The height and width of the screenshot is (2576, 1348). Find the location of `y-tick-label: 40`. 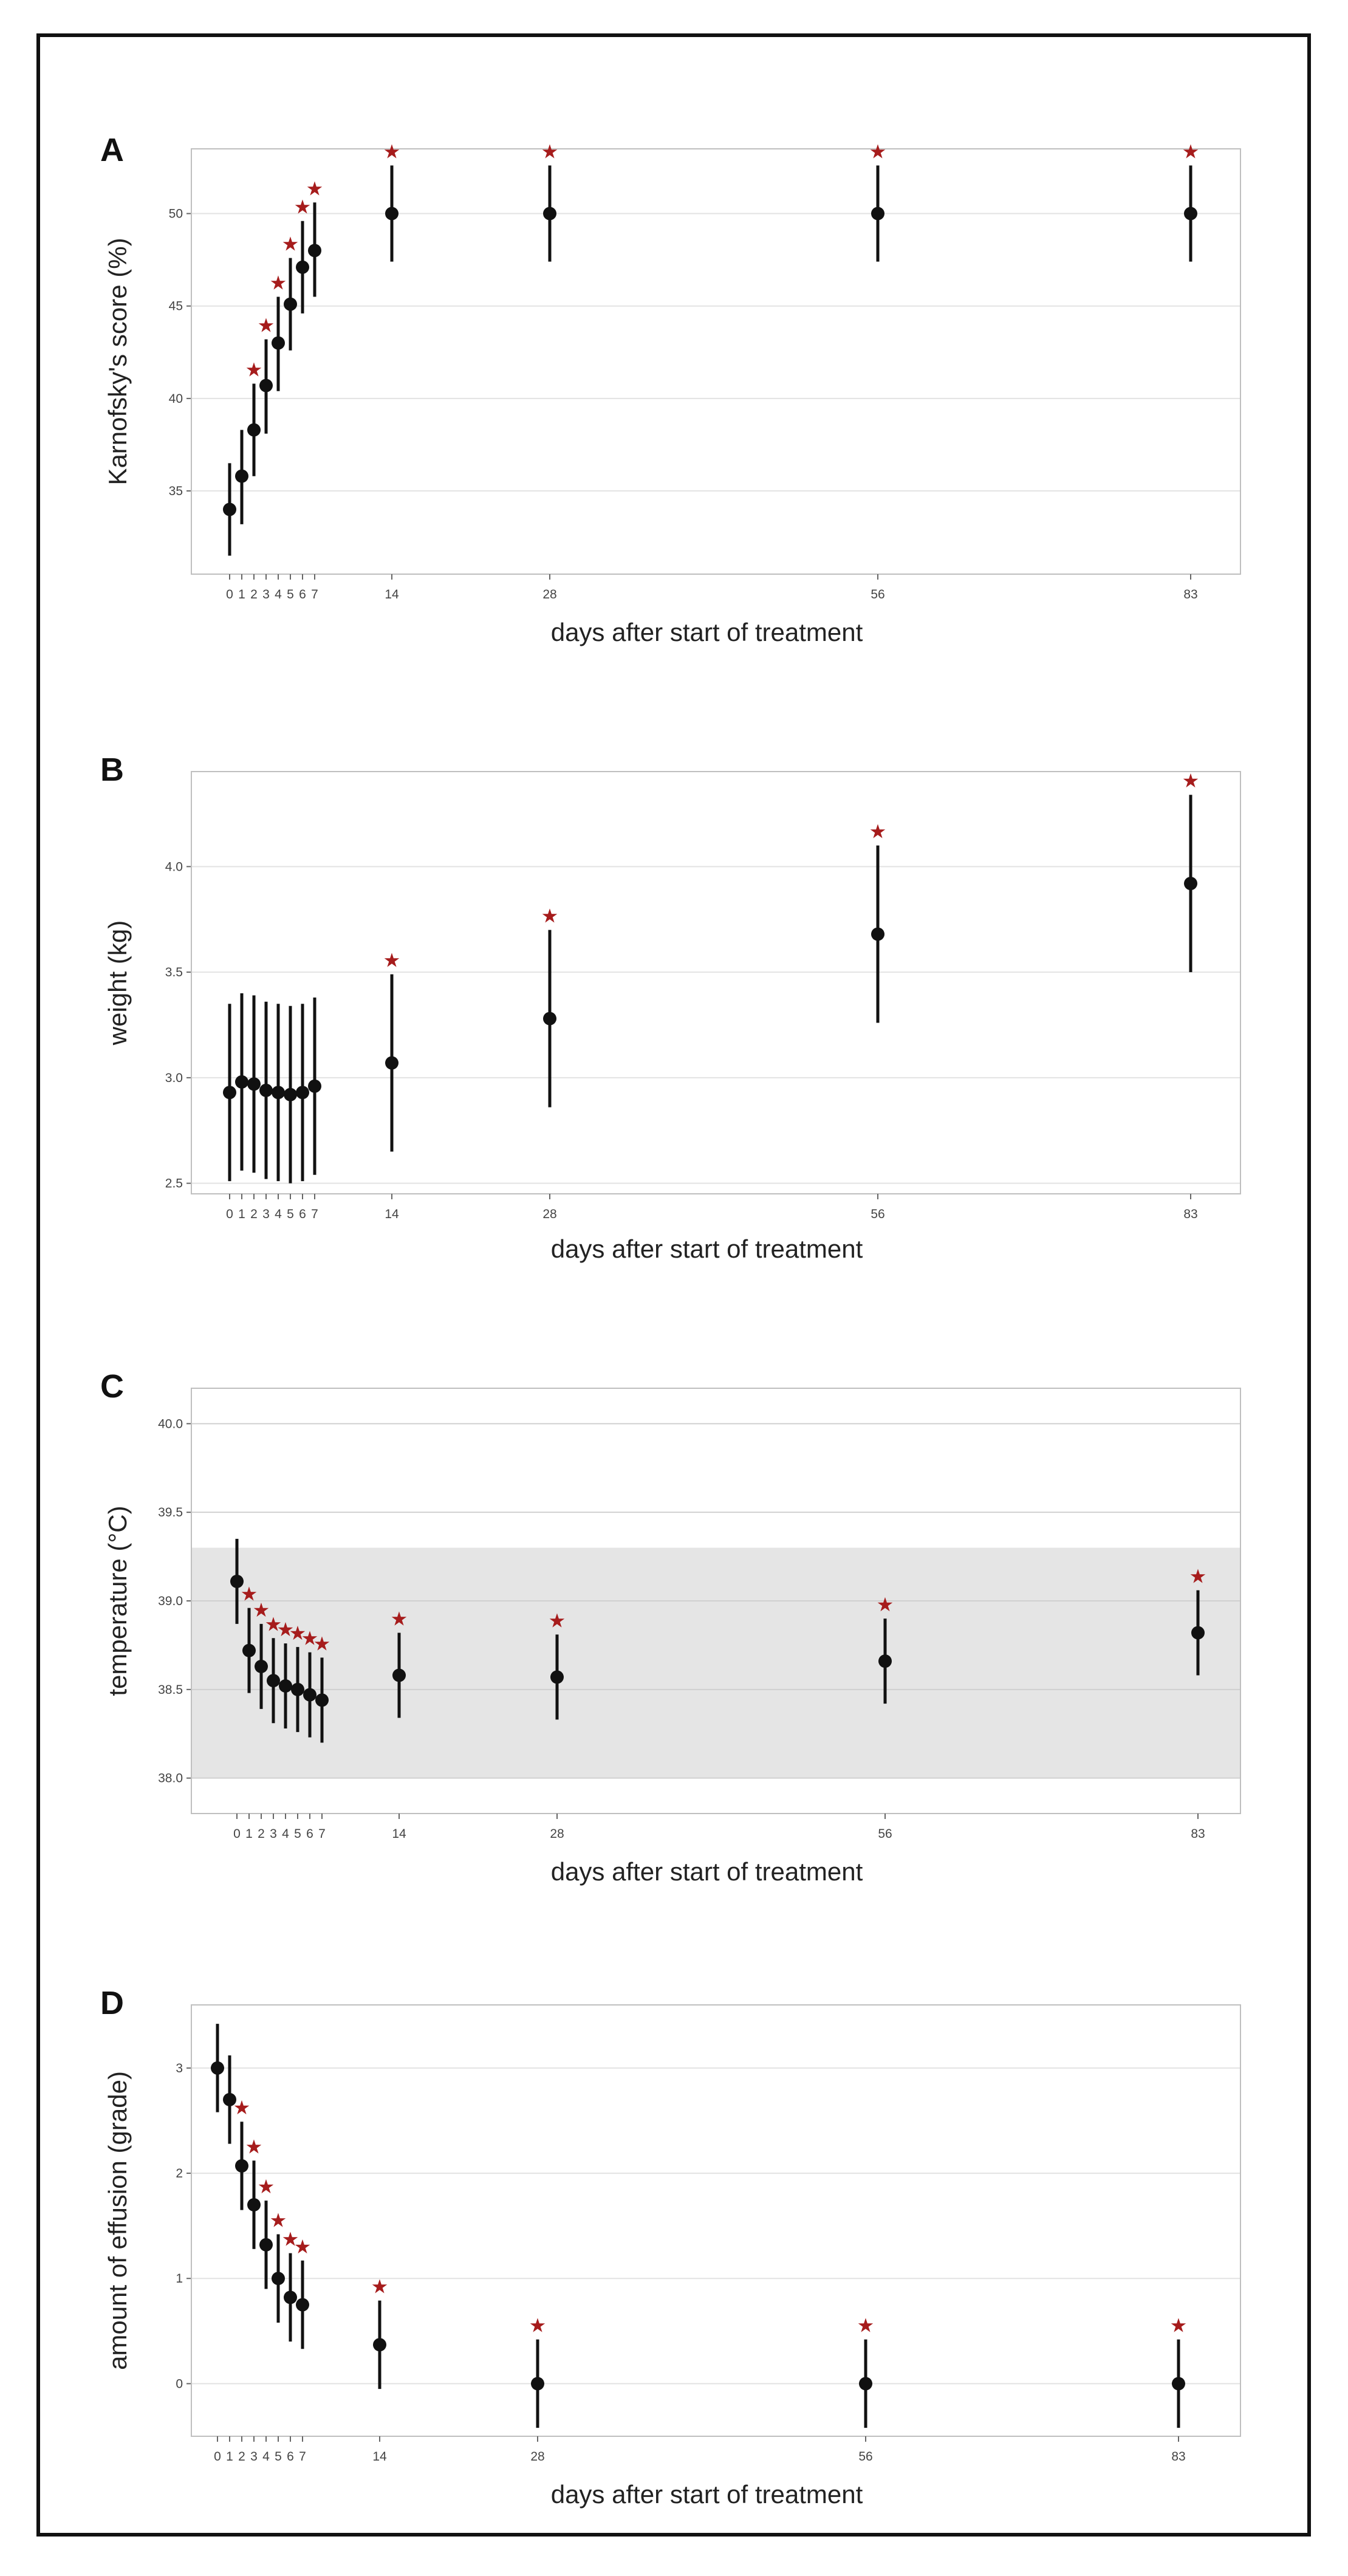

y-tick-label: 40 is located at coordinates (176, 399).